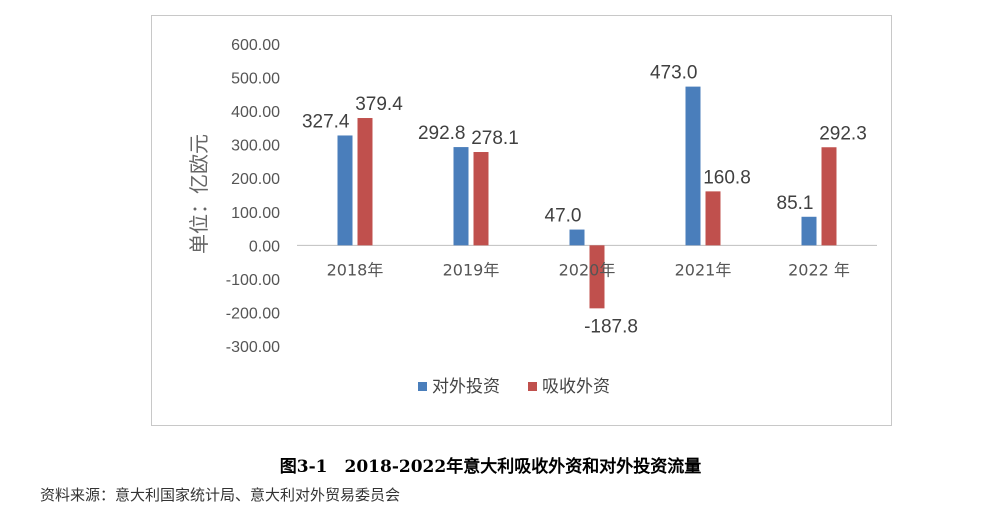  What do you see at coordinates (563, 216) in the screenshot?
I see `data-label: 47.0` at bounding box center [563, 216].